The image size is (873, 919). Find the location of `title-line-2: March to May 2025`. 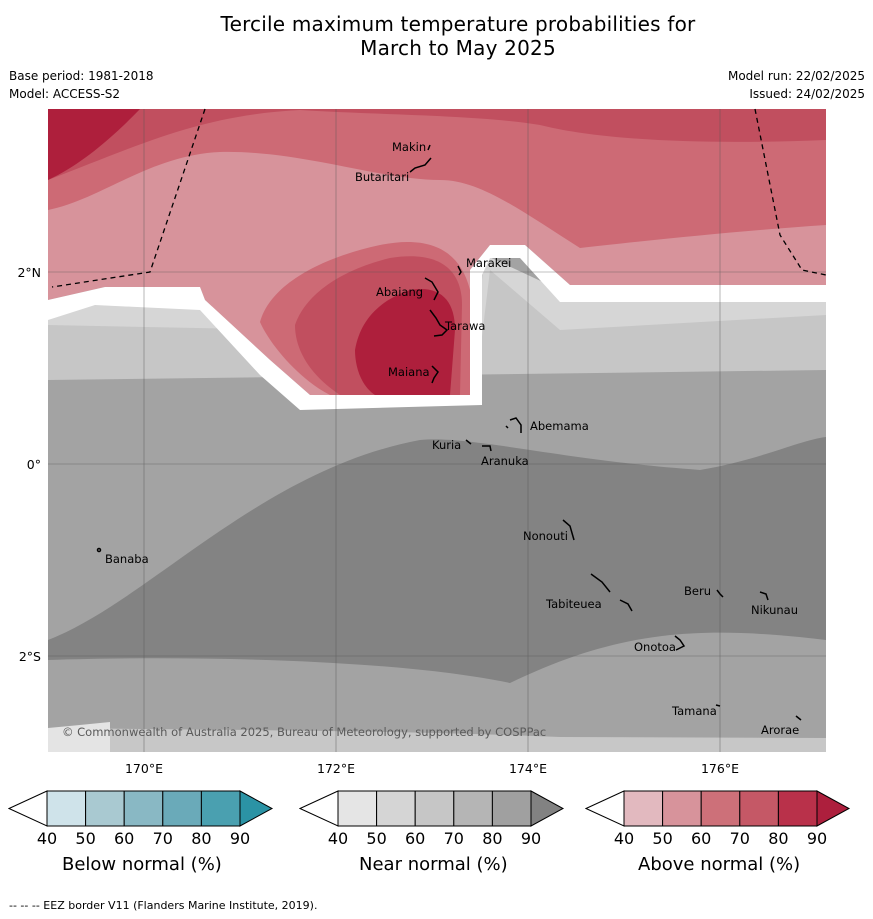

title-line-2: March to May 2025 is located at coordinates (458, 48).